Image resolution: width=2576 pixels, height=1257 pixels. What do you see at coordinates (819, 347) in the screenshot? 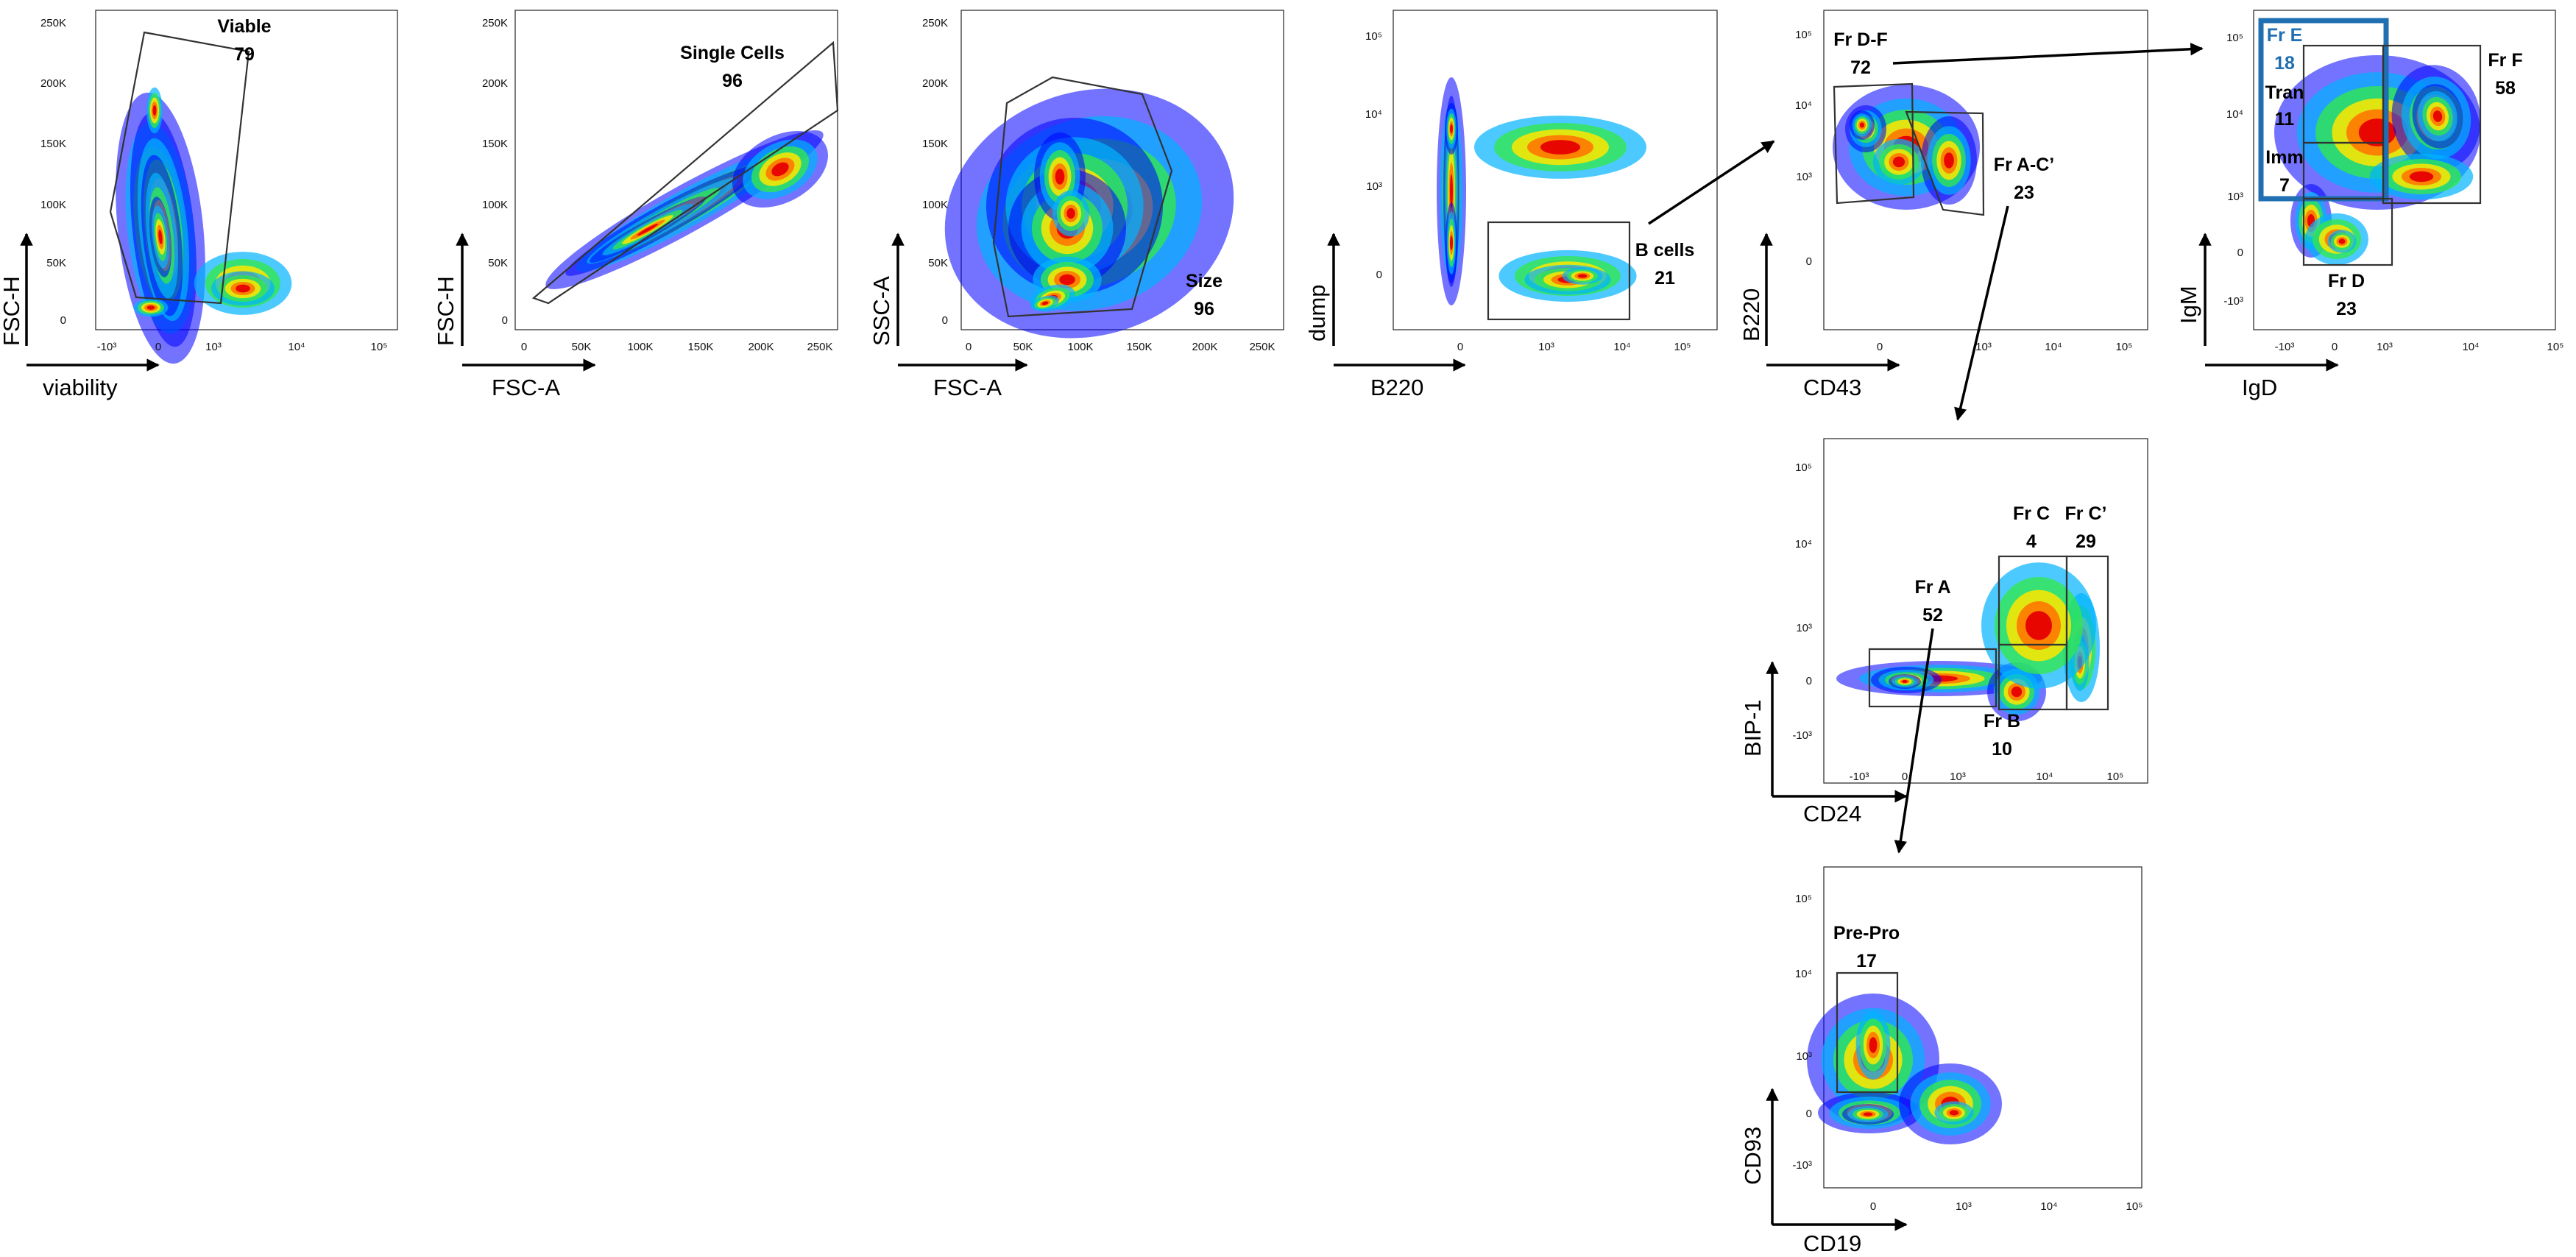
I see `x-tick: 250K` at bounding box center [819, 347].